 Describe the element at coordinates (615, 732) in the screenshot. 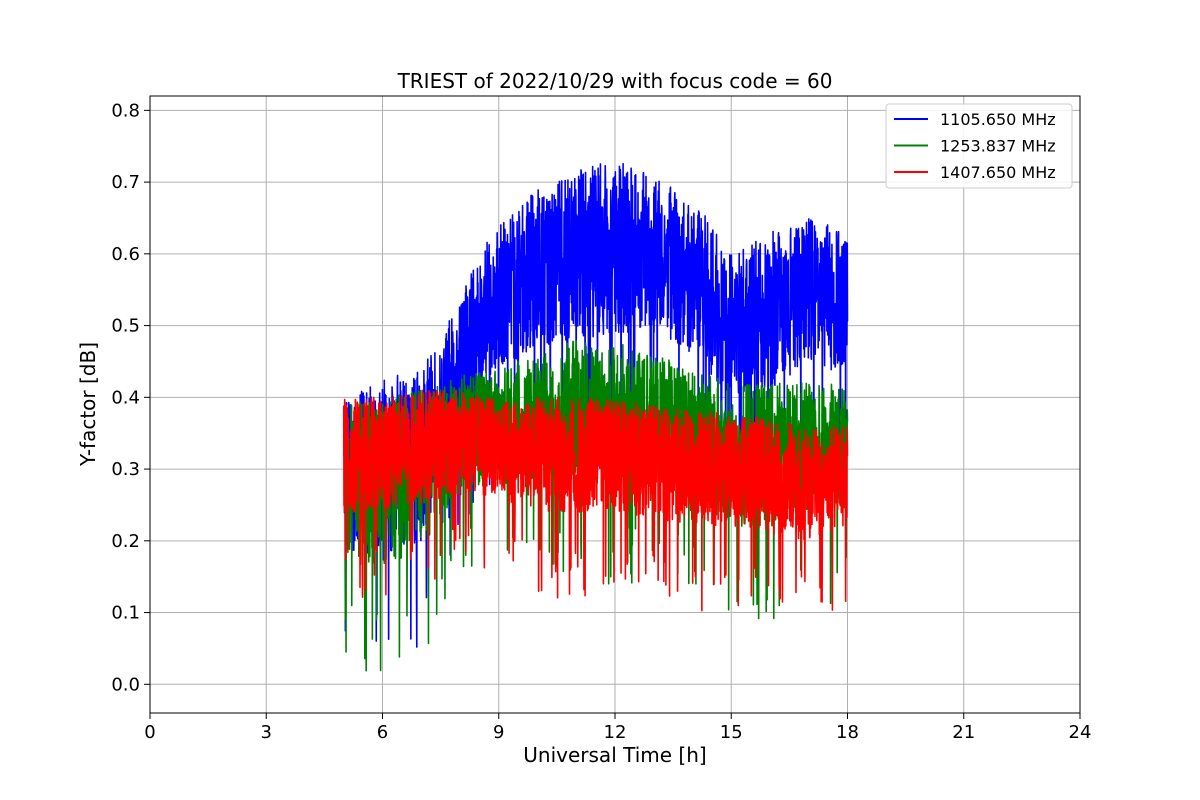

I see `x-tick-label: 12` at that location.